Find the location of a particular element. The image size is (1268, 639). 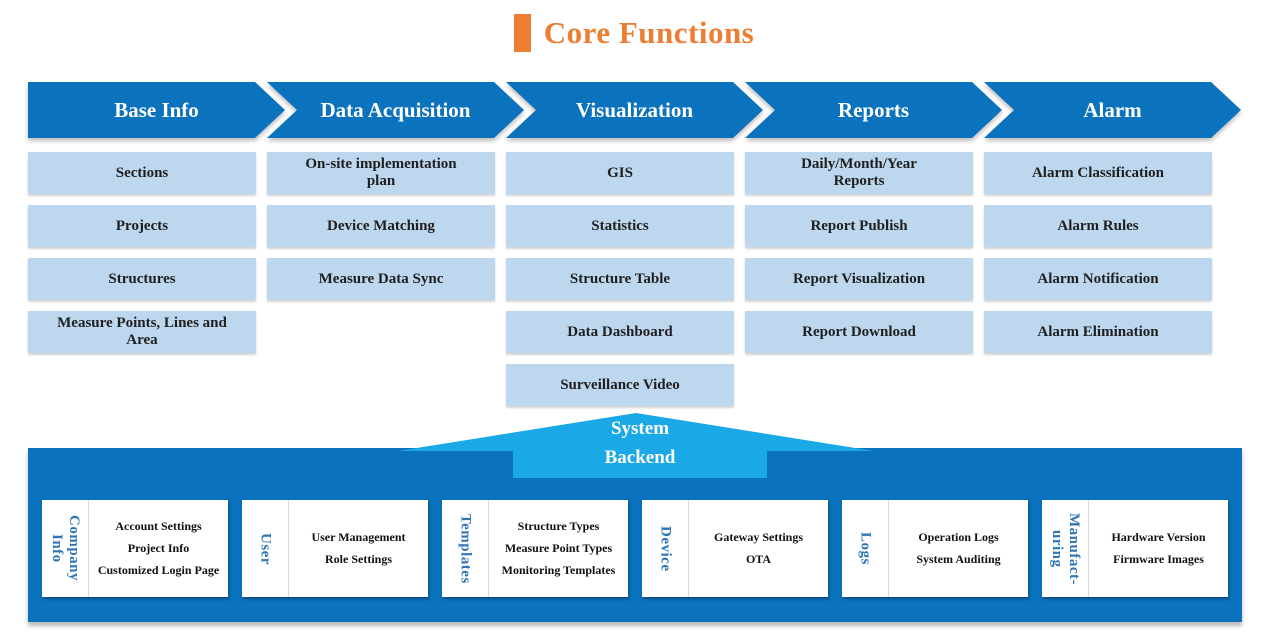

function-item-label: On-site implementation plan is located at coordinates (381, 172).